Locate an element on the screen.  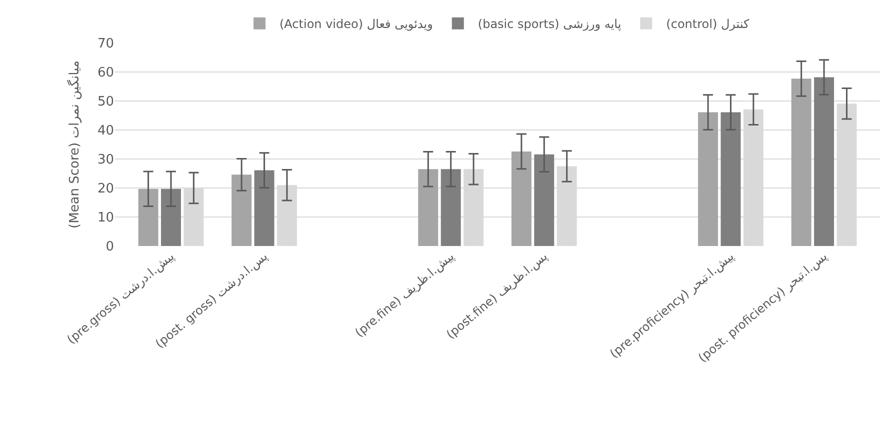
y-tick-label: 10 is located at coordinates (105, 218).